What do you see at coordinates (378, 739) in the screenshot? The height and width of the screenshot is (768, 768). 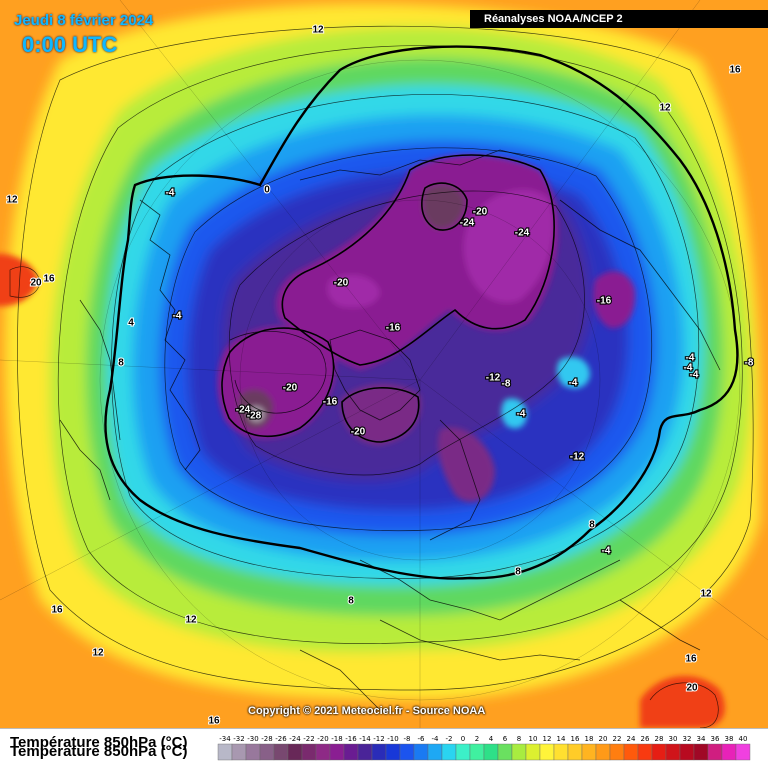 I see `legend-tick-label: -12` at bounding box center [378, 739].